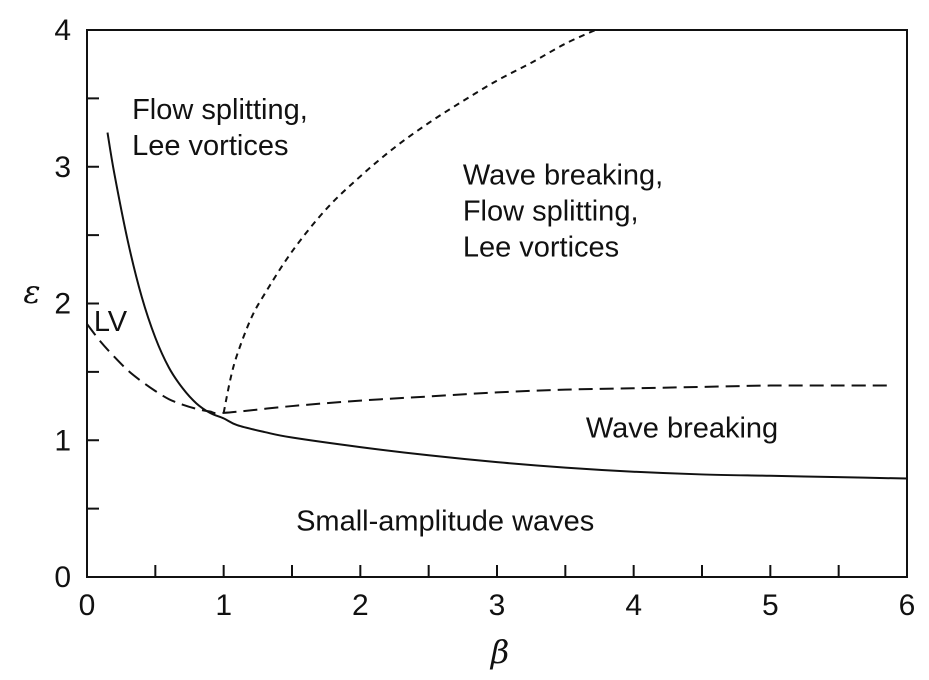 The width and height of the screenshot is (929, 680). Describe the element at coordinates (223, 605) in the screenshot. I see `x-tick-label: 1` at that location.